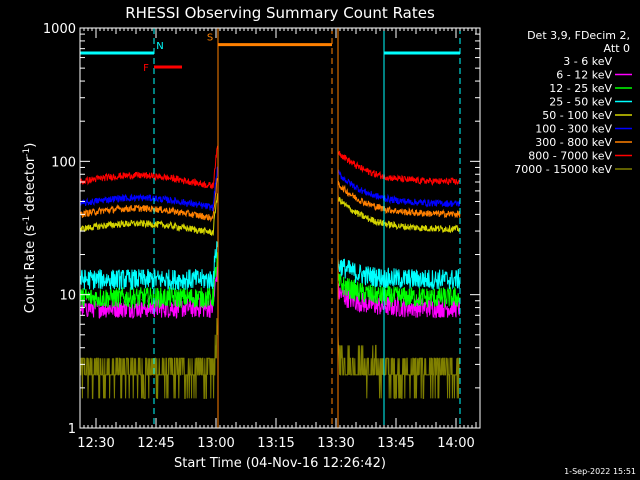 The height and width of the screenshot is (480, 640). What do you see at coordinates (146, 68) in the screenshot?
I see `flag-label: F` at bounding box center [146, 68].